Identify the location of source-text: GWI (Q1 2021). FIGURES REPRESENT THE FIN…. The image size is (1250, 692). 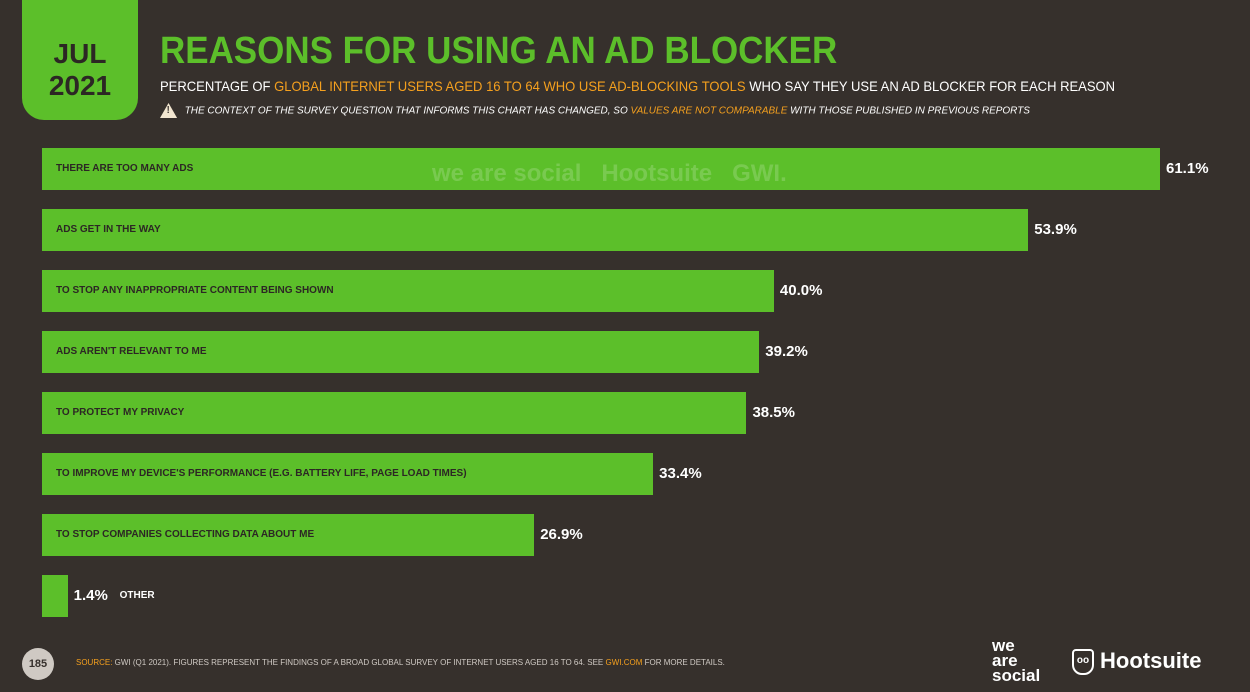
(359, 662).